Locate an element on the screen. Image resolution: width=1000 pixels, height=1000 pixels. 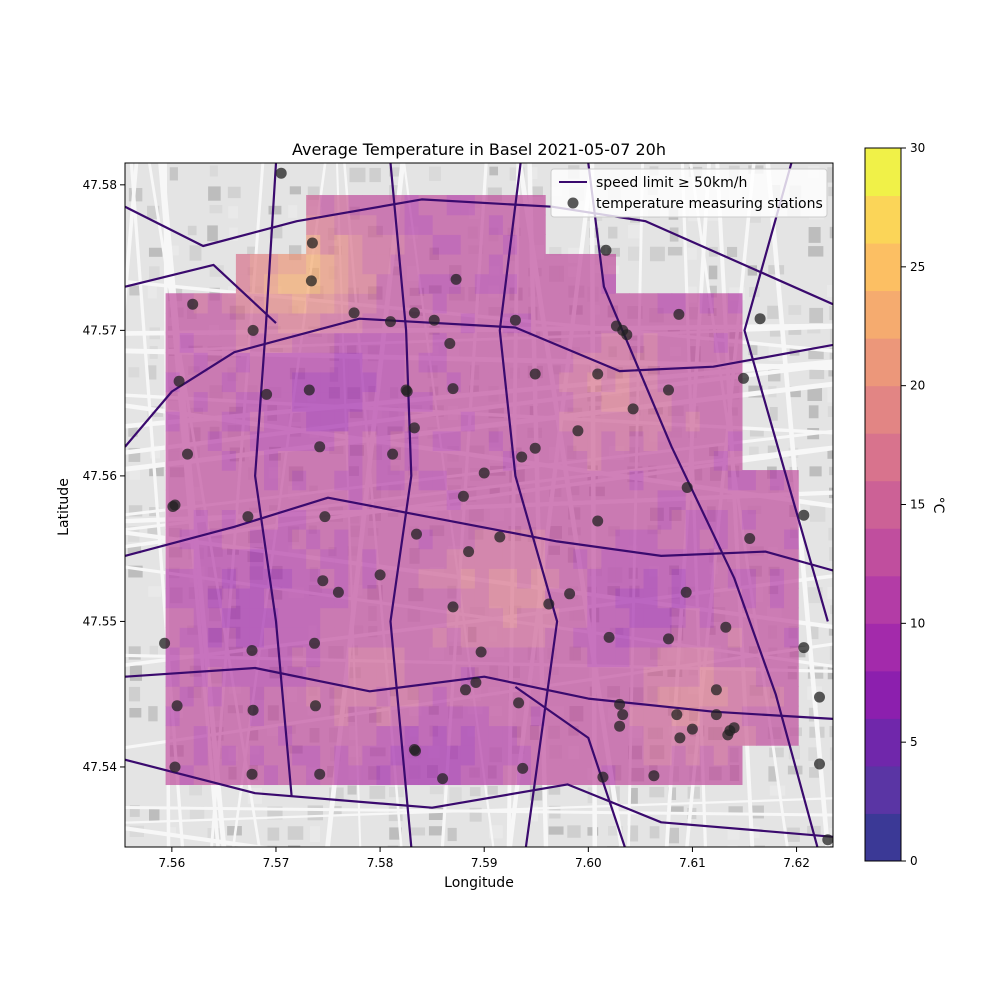
colorbar-tick-label: 15 is located at coordinates (917, 505).